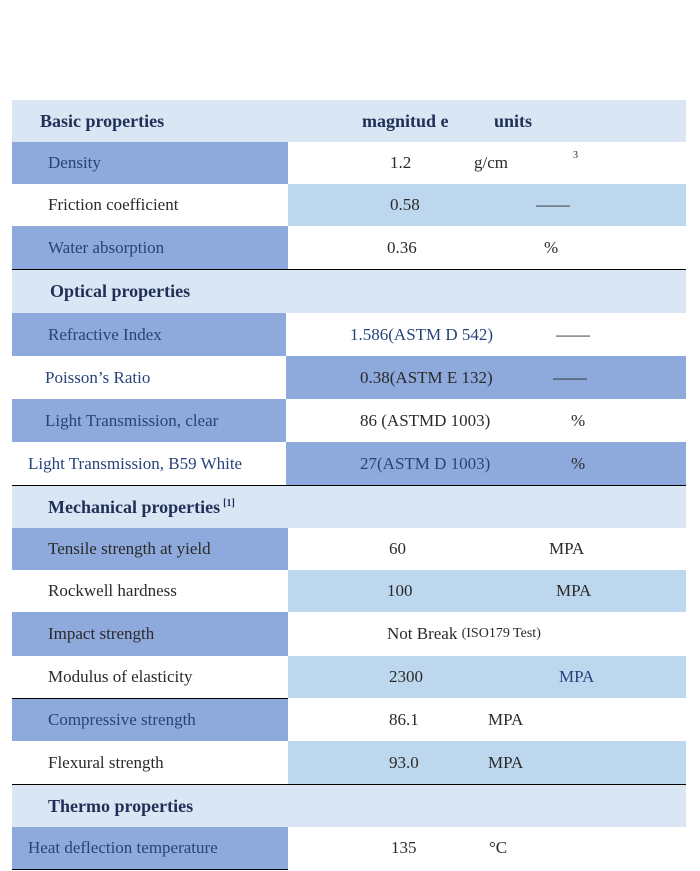  Describe the element at coordinates (74, 162) in the screenshot. I see `row-label: Density` at that location.